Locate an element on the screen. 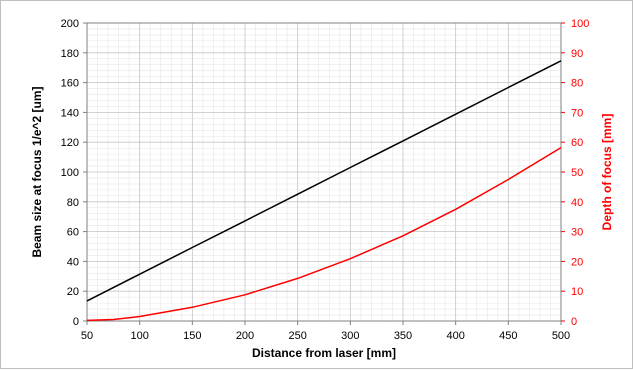  x-tick-label: 50 is located at coordinates (87, 336).